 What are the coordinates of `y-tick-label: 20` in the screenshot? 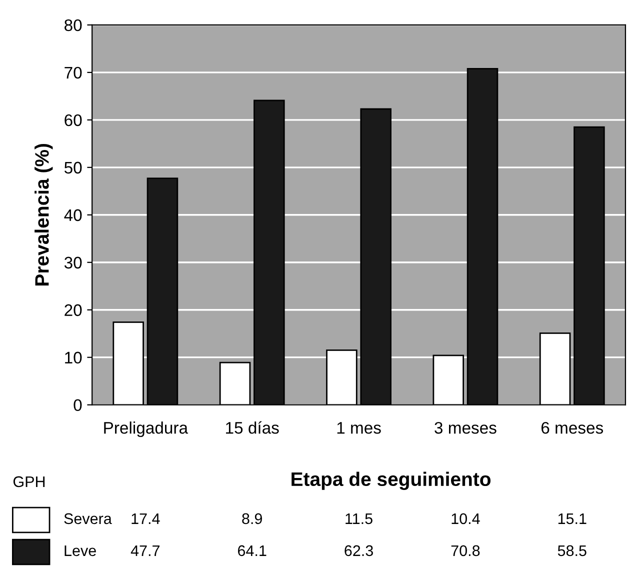 It's located at (73, 310).